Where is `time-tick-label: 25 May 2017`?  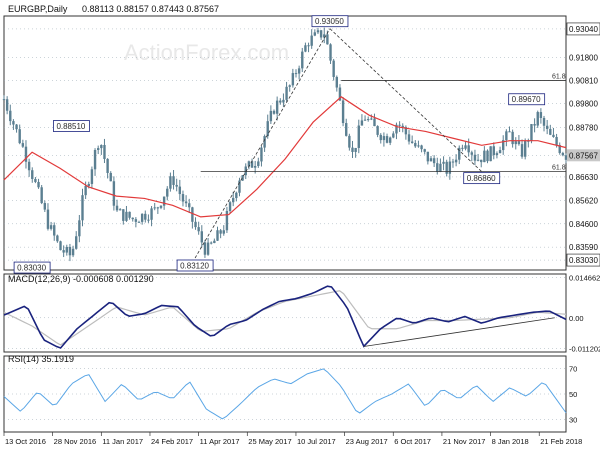
time-tick-label: 25 May 2017 is located at coordinates (269, 441).